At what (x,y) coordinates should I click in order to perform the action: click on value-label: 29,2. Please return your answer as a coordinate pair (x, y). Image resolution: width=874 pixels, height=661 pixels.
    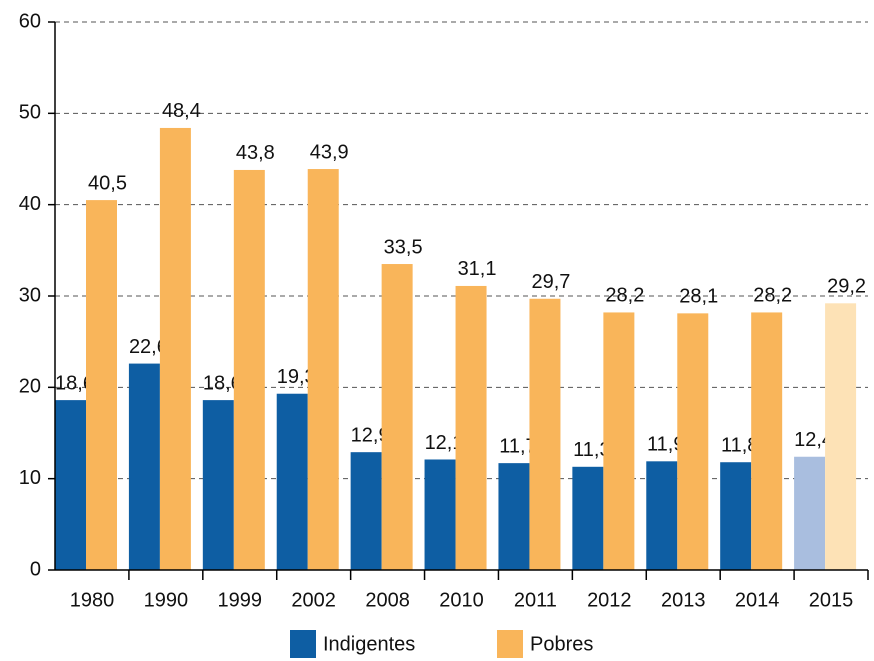
    Looking at the image, I should click on (846, 287).